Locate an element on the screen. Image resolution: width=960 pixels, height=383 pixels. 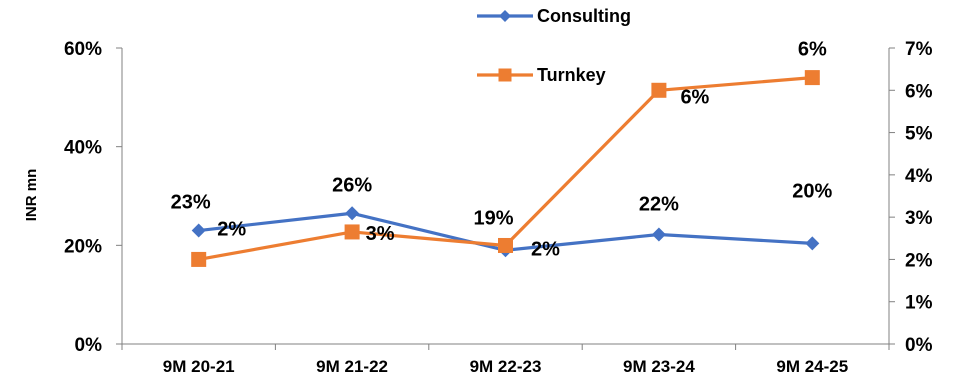
right-tick-label: 4% is located at coordinates (919, 176).